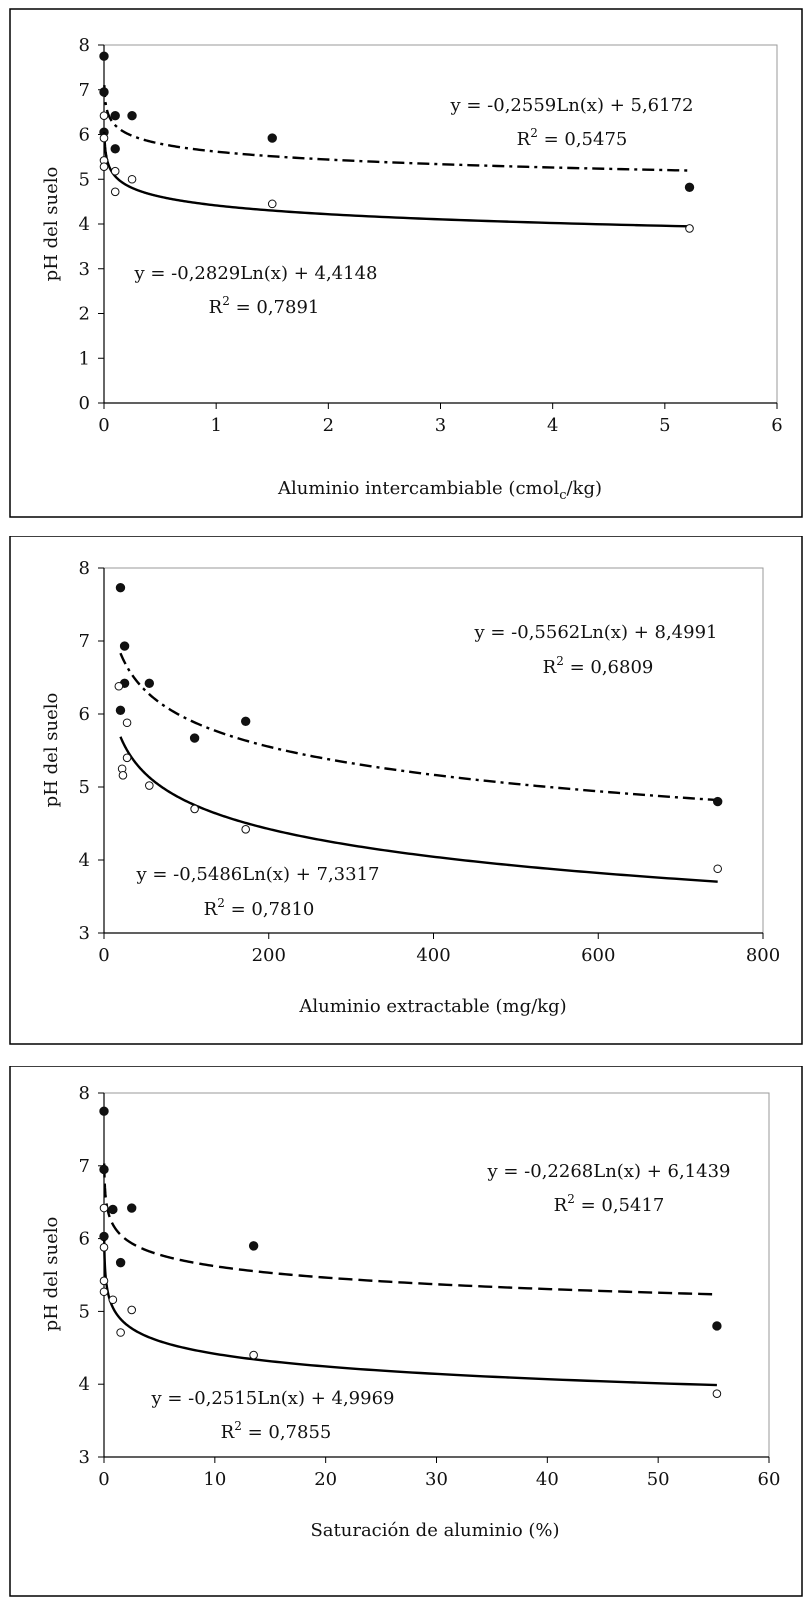 This screenshot has width=809, height=1603. What do you see at coordinates (269, 955) in the screenshot?
I see `x-tick-label: 200` at bounding box center [269, 955].